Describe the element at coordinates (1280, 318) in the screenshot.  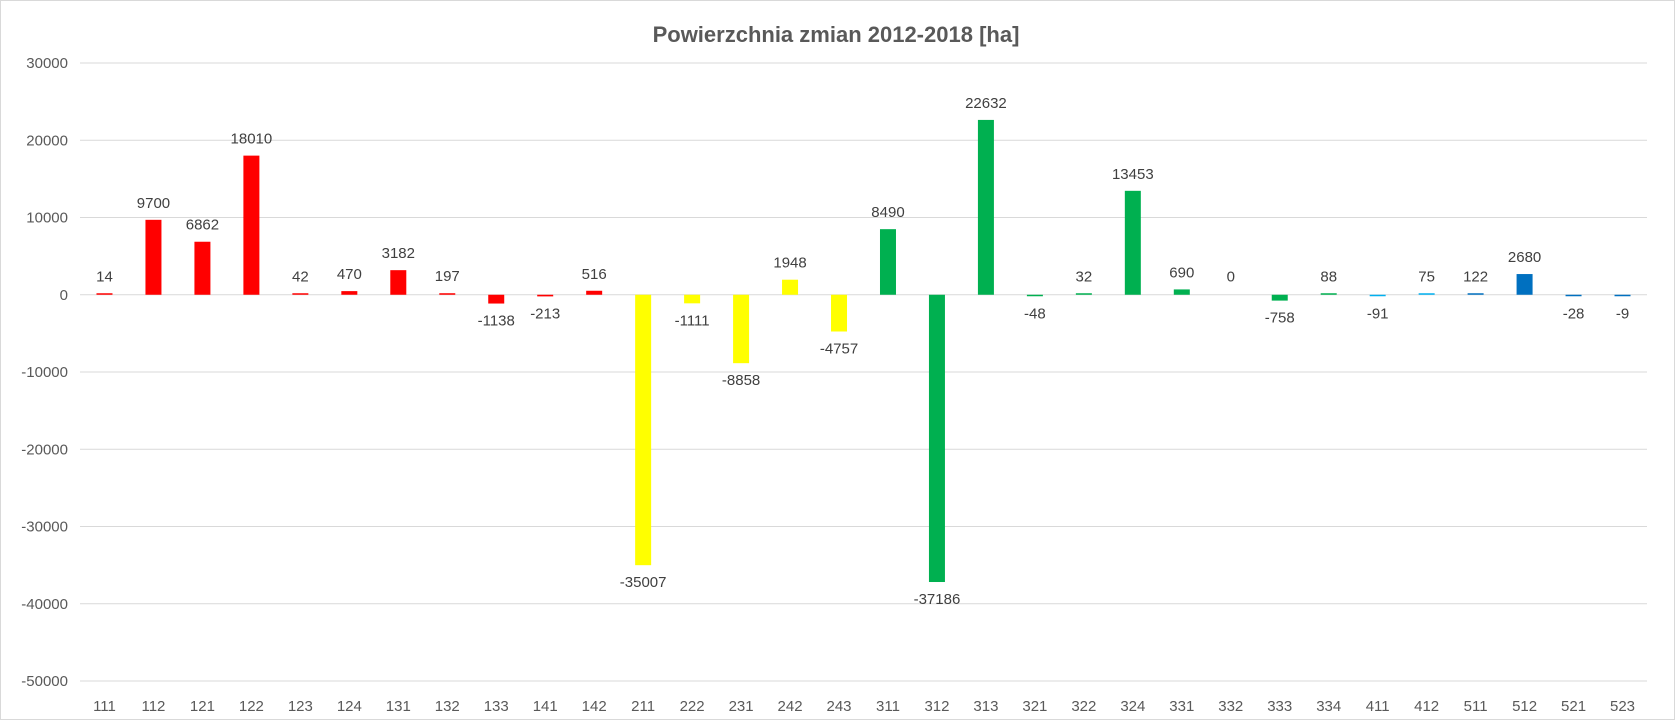
I see `data-label: -758` at that location.